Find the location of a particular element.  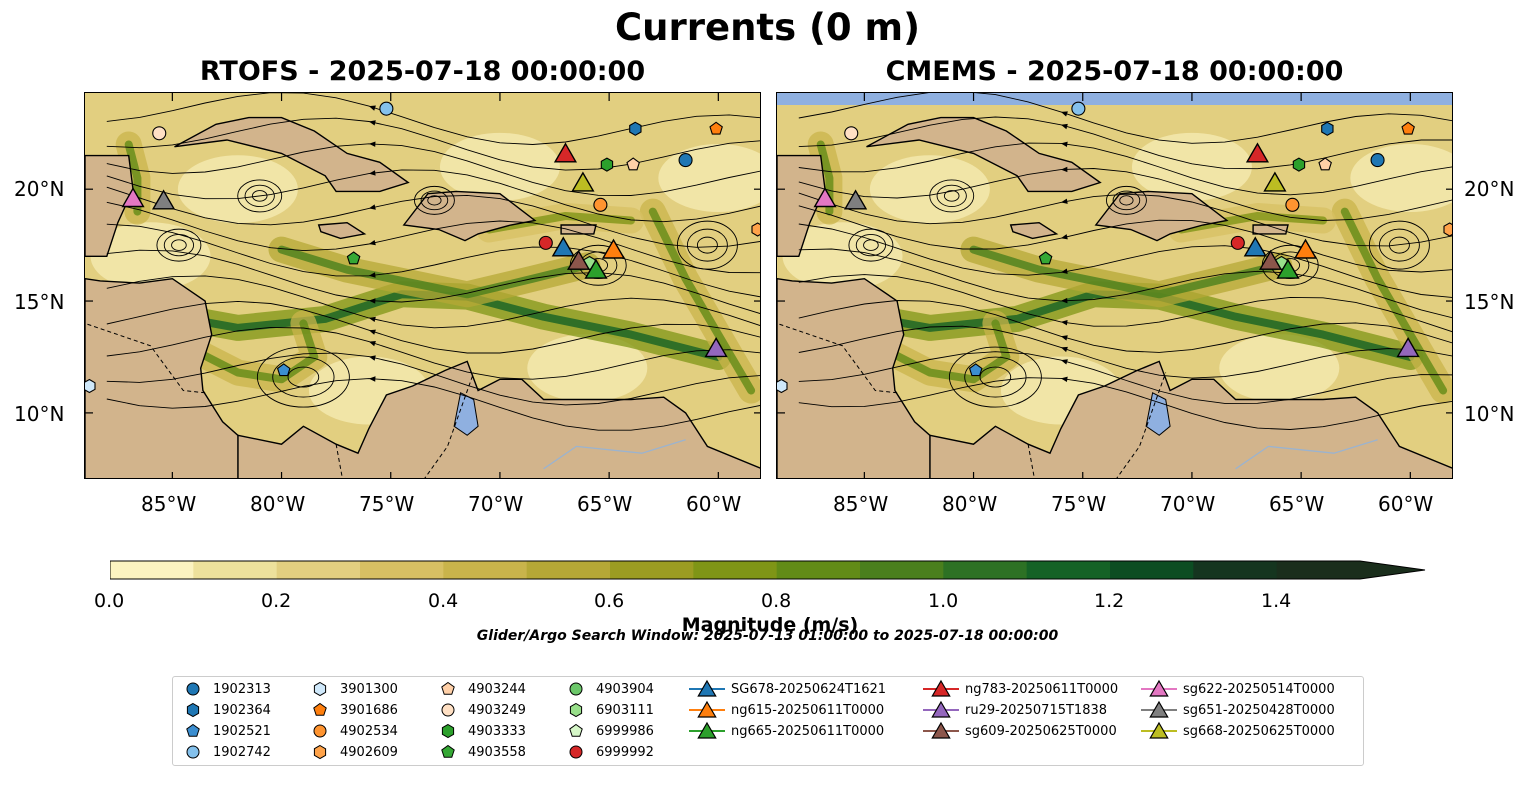

legend-label: SG678-20250624T1621 is located at coordinates (809, 689).